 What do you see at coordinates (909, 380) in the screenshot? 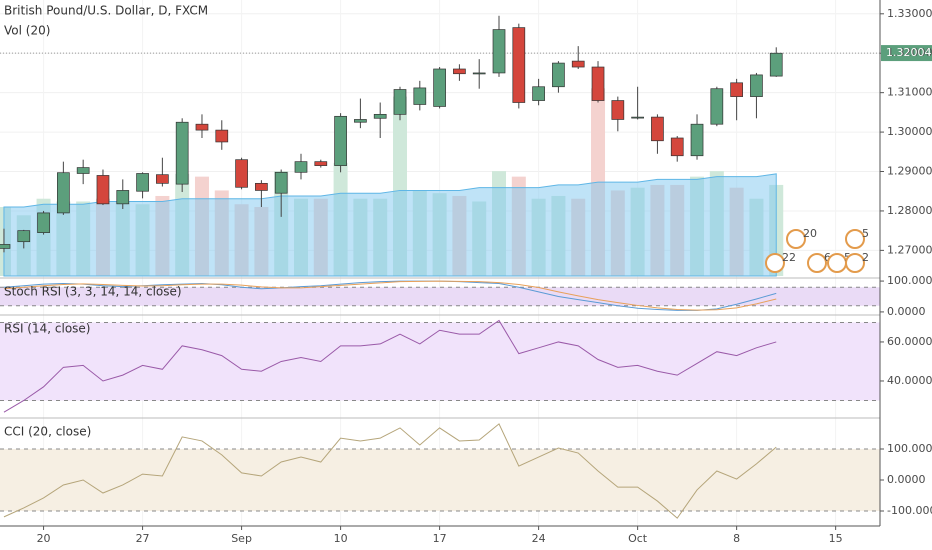
I see `y-tick-label: 40.0000` at bounding box center [909, 380].